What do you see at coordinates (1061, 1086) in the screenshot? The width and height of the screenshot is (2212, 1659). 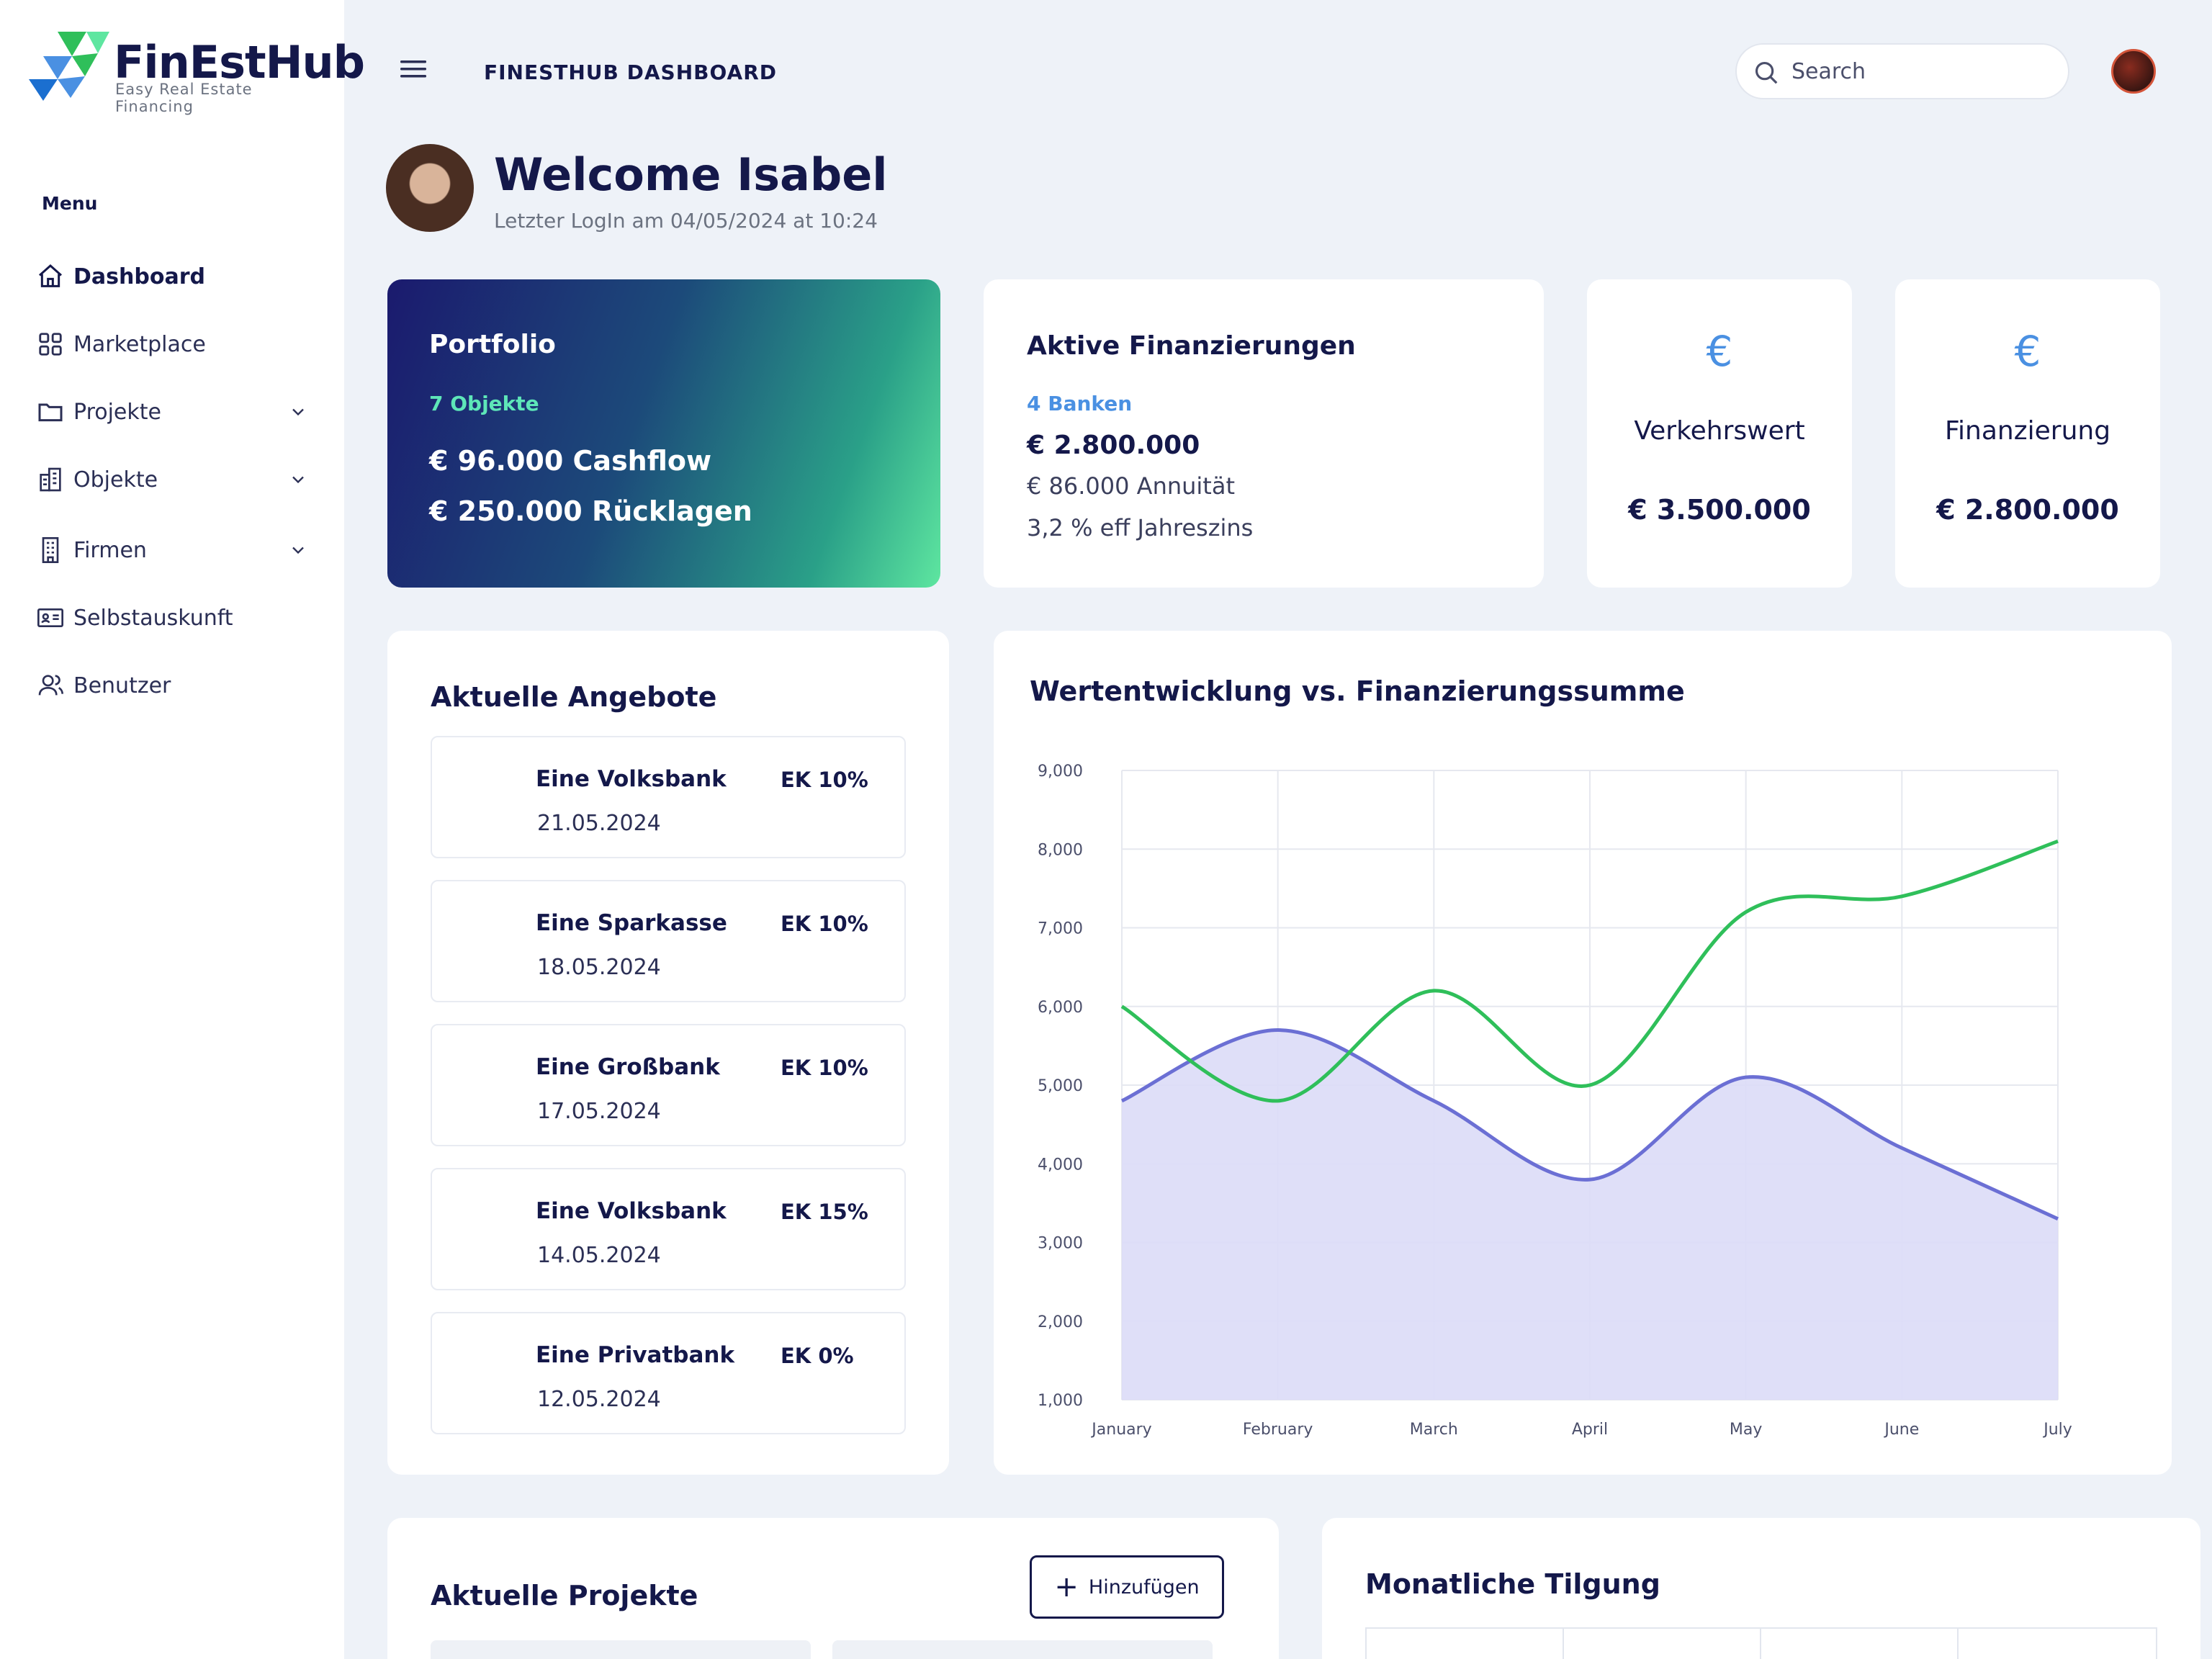 I see `y-tick-label: 5,000` at bounding box center [1061, 1086].